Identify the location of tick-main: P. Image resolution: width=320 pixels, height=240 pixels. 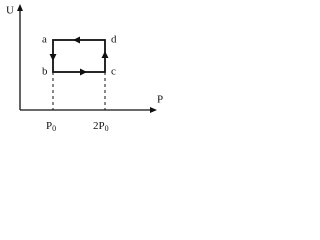
(49, 126).